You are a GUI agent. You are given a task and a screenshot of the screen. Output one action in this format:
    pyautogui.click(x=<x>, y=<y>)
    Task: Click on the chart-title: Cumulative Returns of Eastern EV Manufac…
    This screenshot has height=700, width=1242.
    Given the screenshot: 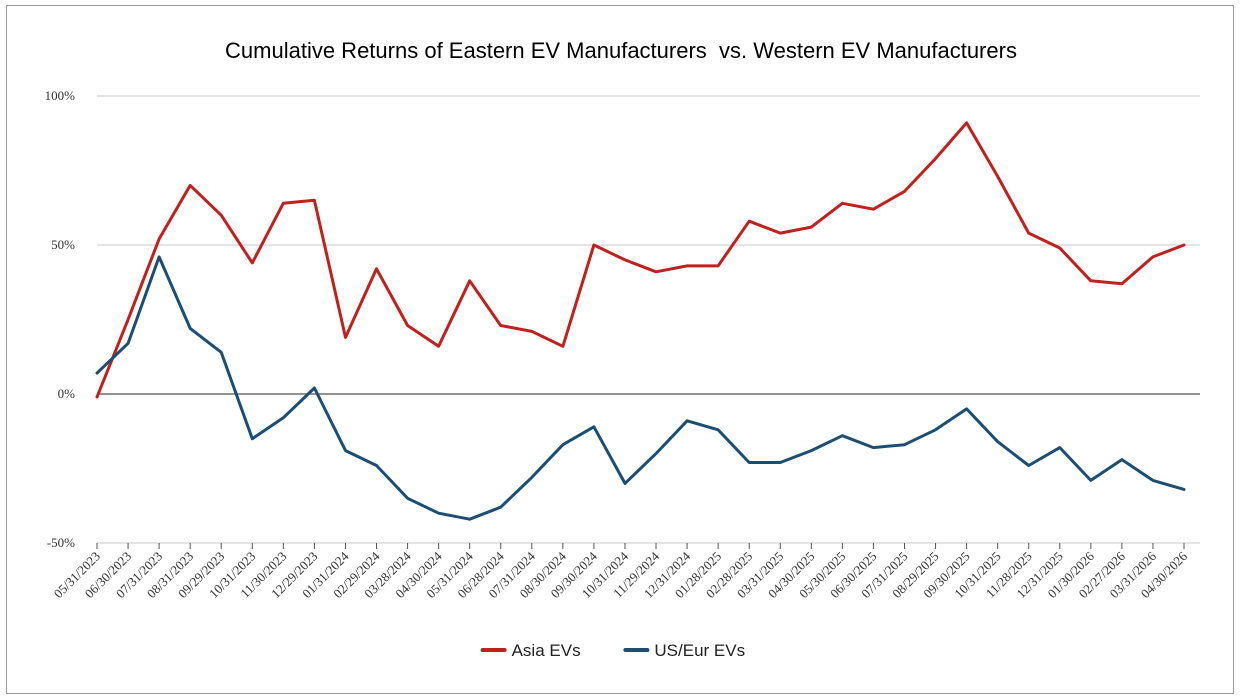 What is the action you would take?
    pyautogui.click(x=621, y=50)
    